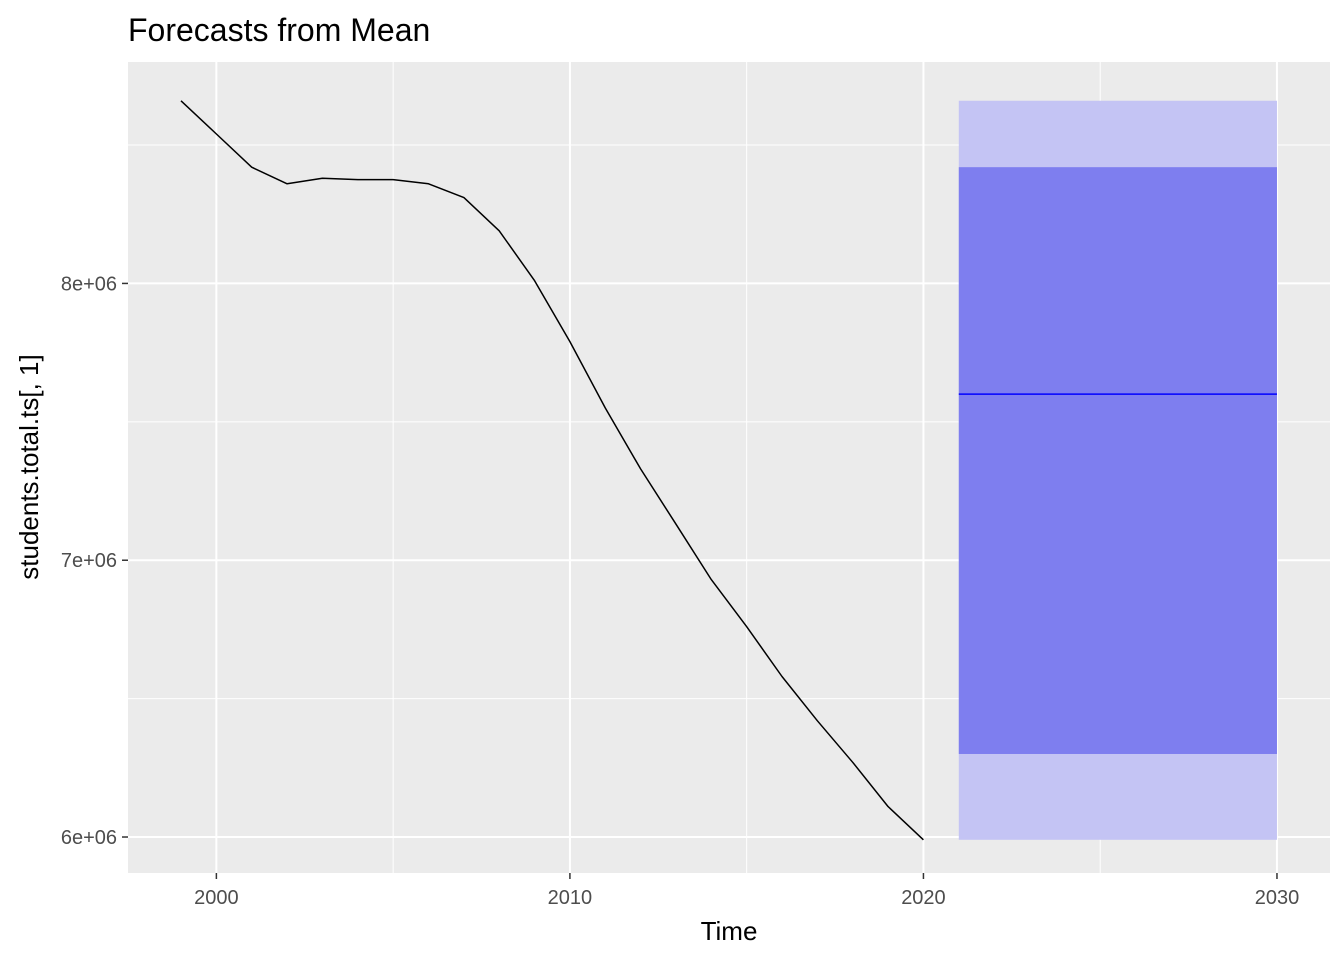  Describe the element at coordinates (729, 931) in the screenshot. I see `x-axis-title: Time` at that location.